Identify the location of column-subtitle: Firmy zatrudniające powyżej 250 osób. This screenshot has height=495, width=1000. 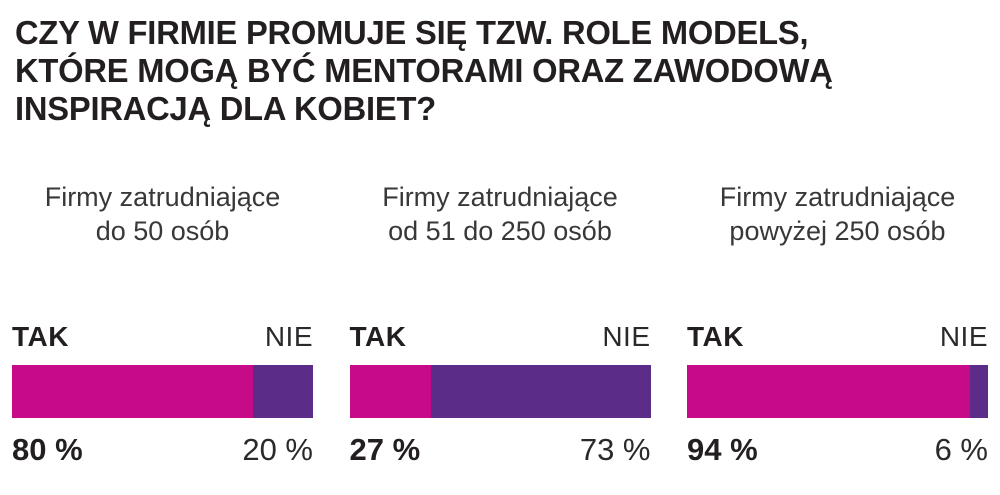
(837, 214).